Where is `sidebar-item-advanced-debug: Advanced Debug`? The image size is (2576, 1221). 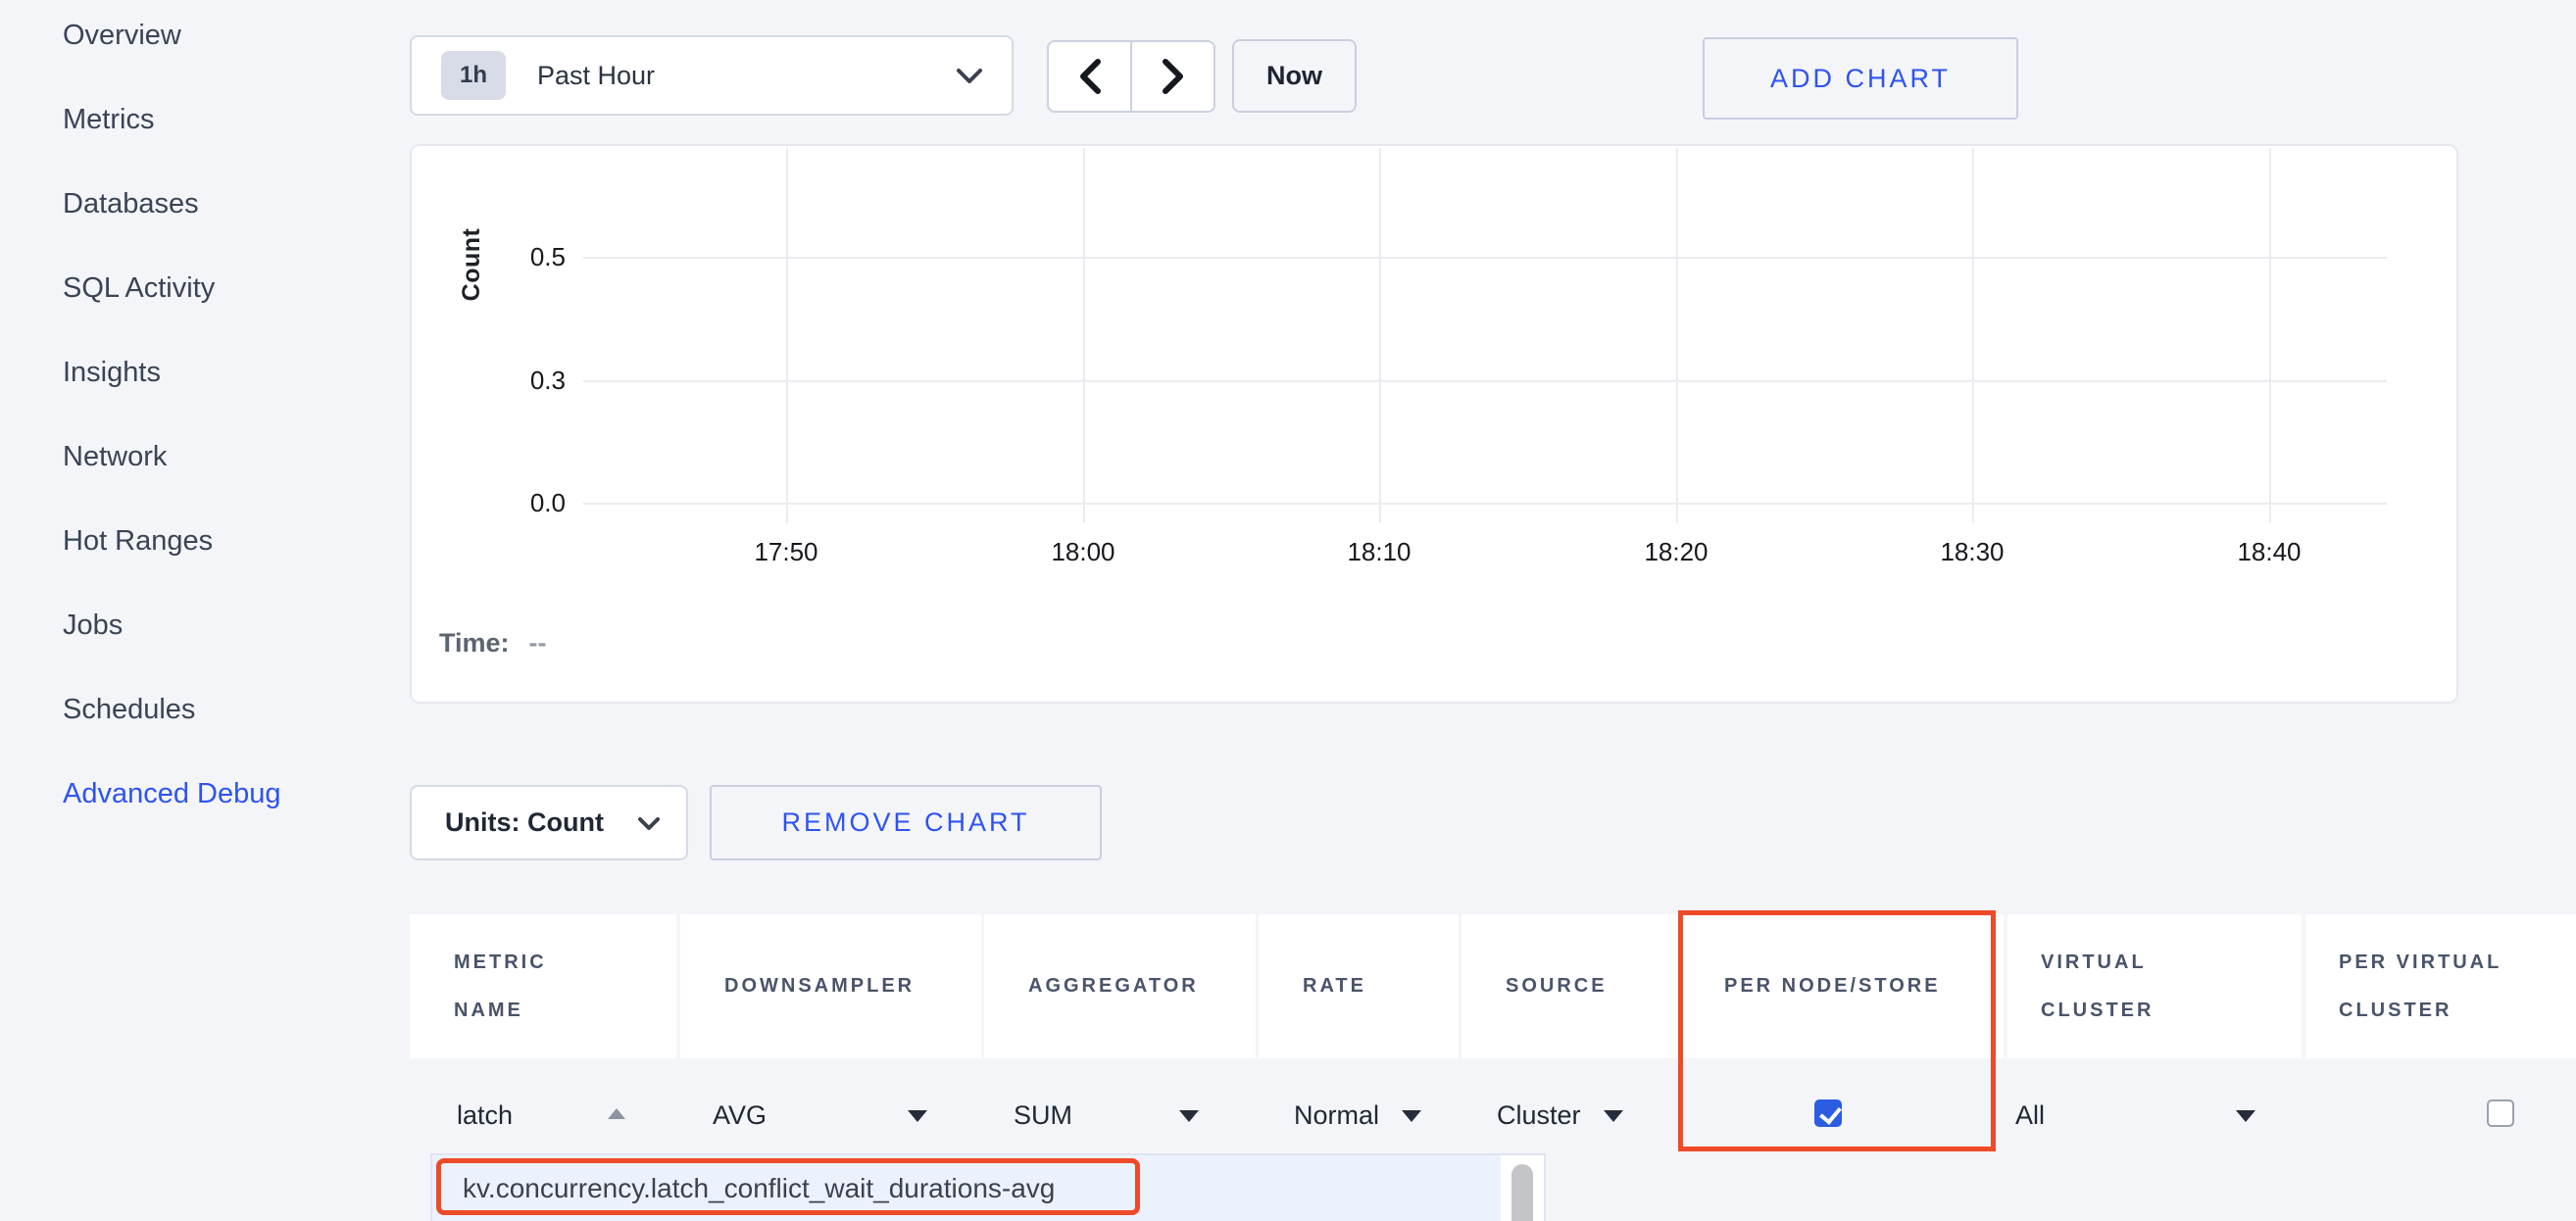 sidebar-item-advanced-debug: Advanced Debug is located at coordinates (172, 793).